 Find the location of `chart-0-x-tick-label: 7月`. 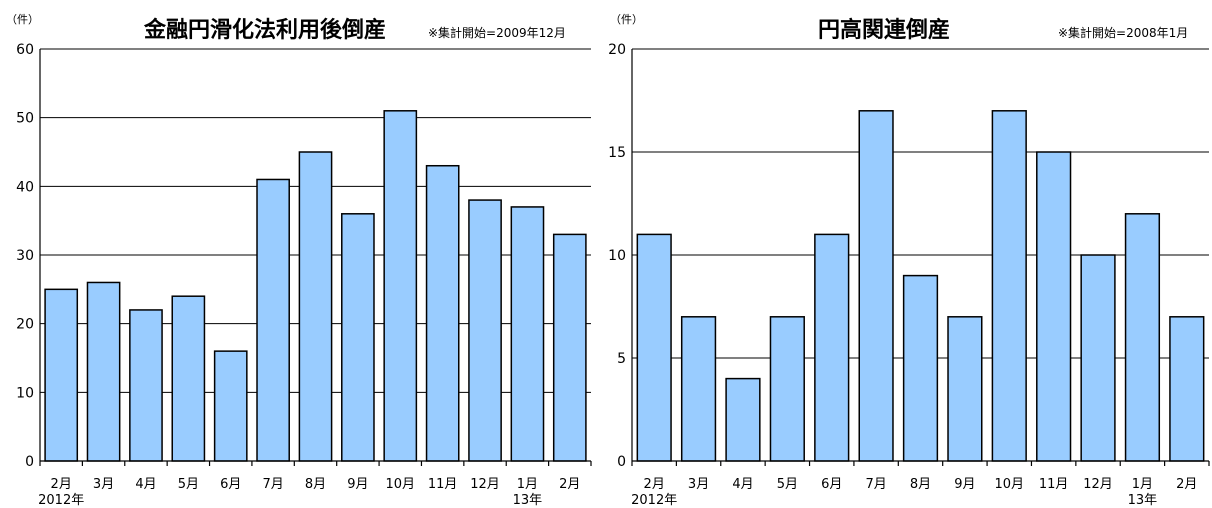

chart-0-x-tick-label: 7月 is located at coordinates (272, 484).